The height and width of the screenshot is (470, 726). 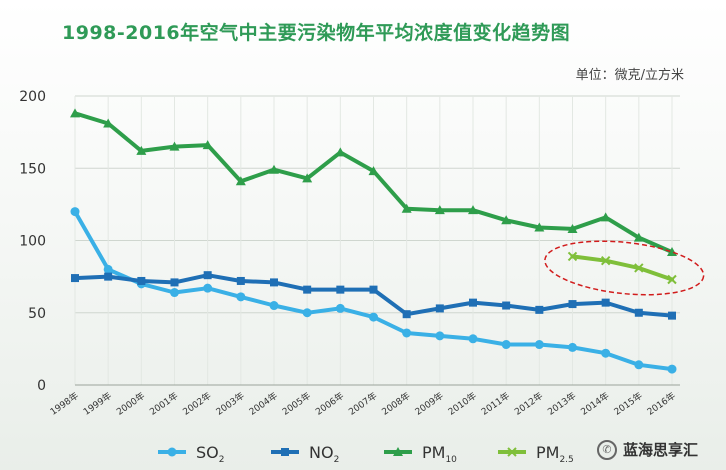 What do you see at coordinates (296, 404) in the screenshot?
I see `x-tick-label: 2005年` at bounding box center [296, 404].